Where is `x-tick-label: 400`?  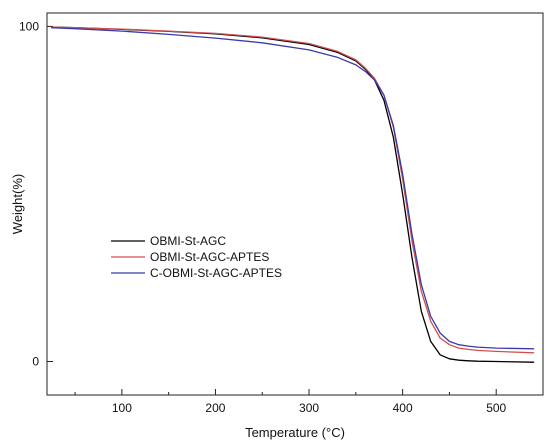
x-tick-label: 400 is located at coordinates (403, 408).